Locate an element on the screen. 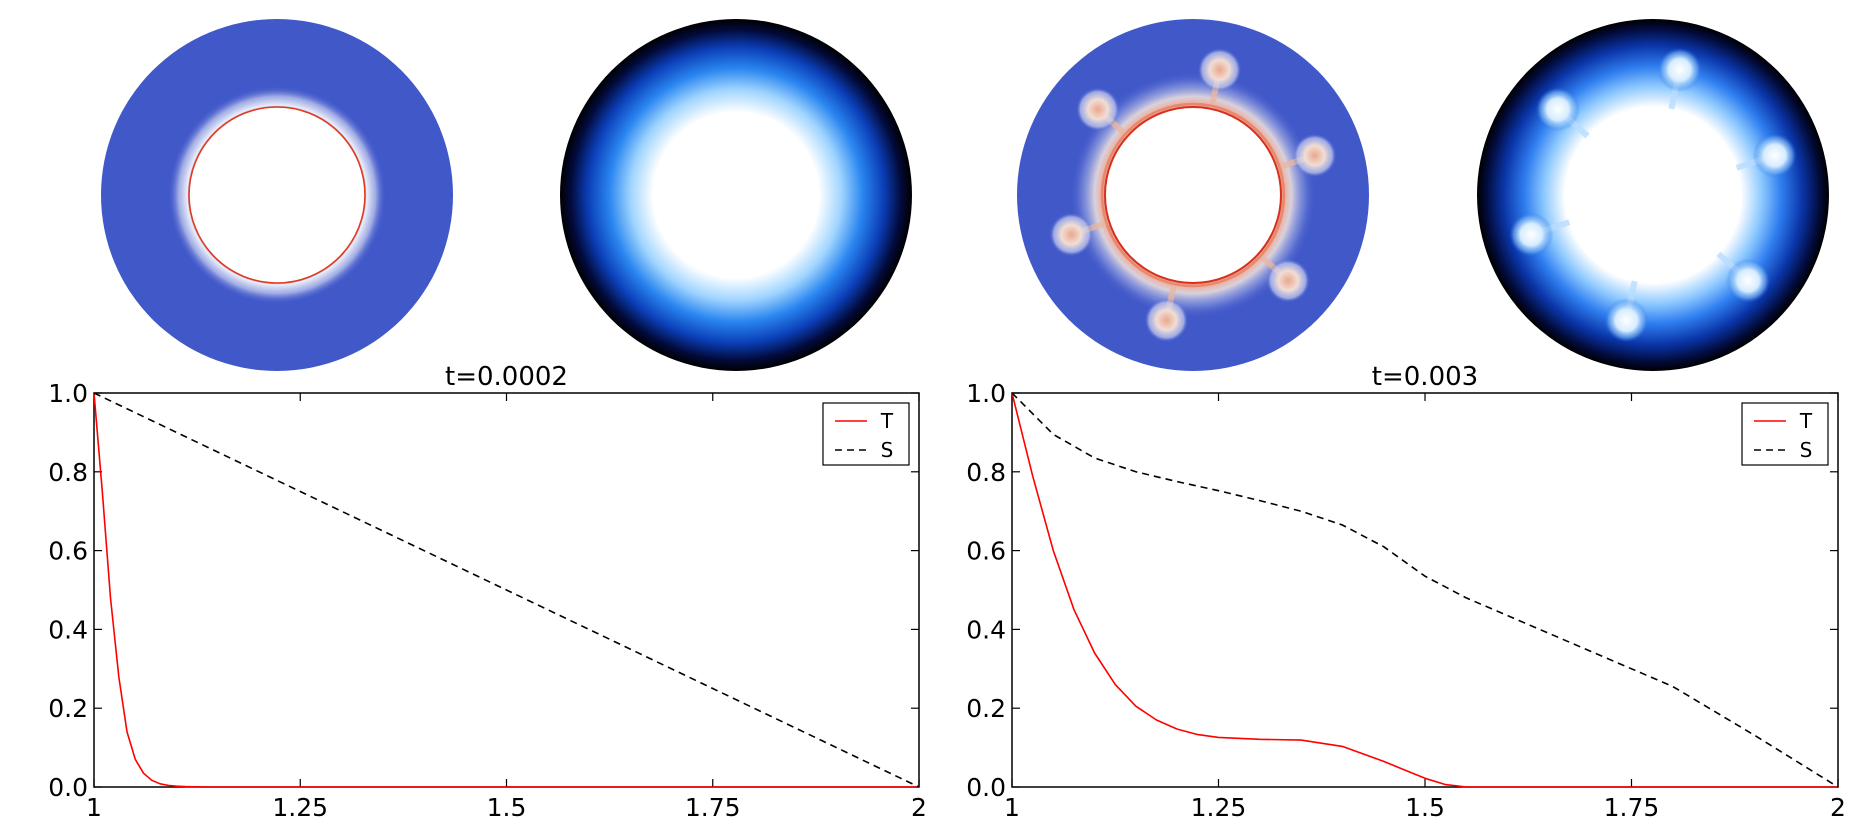  salinity-field-late is located at coordinates (1653, 195).